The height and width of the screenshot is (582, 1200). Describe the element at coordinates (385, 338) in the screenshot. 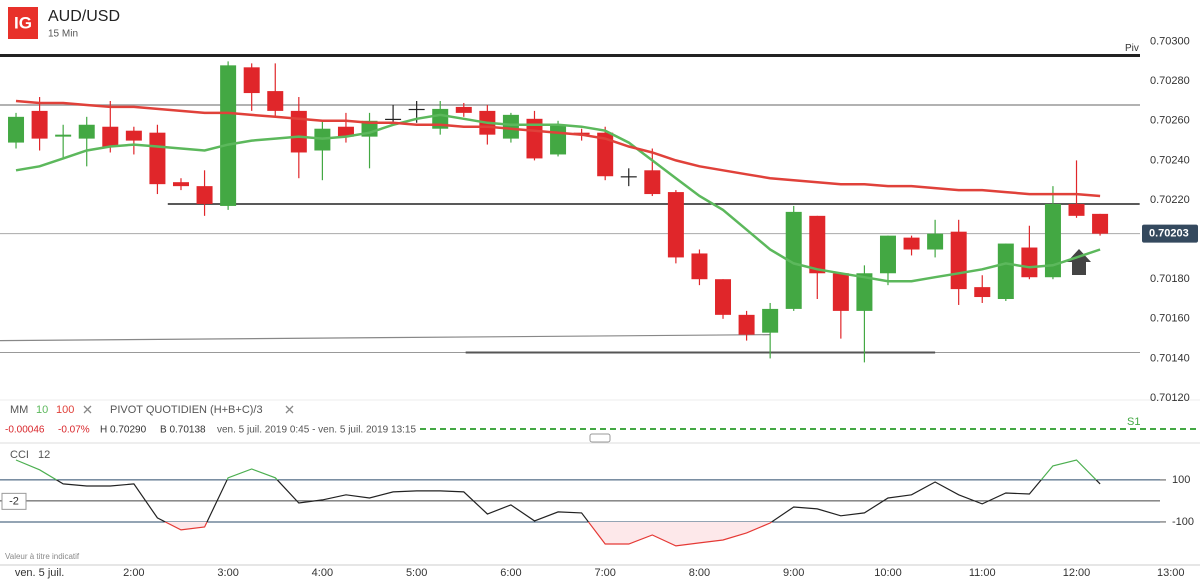

I see `trend-line` at that location.